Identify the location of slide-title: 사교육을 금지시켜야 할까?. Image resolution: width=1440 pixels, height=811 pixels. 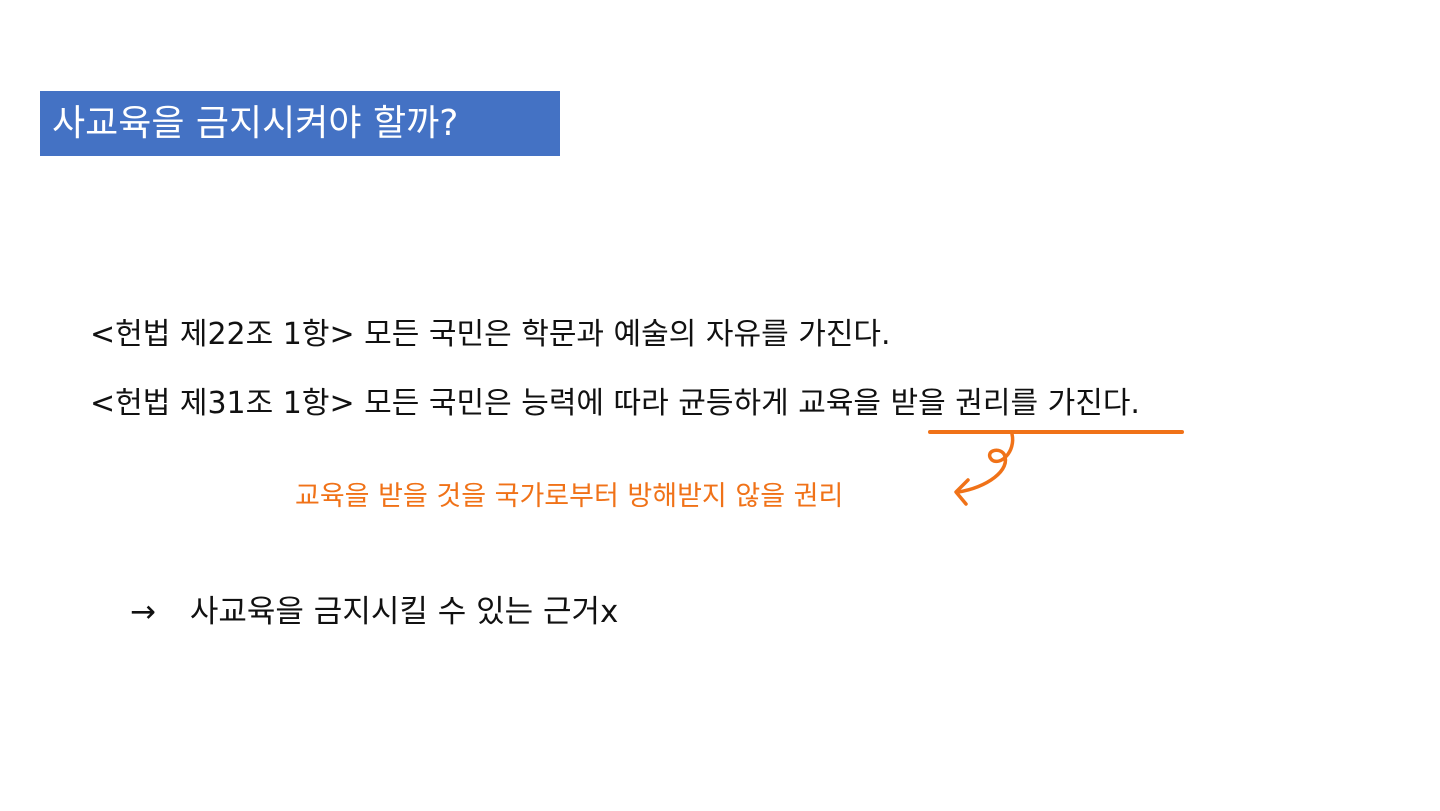
(300, 123).